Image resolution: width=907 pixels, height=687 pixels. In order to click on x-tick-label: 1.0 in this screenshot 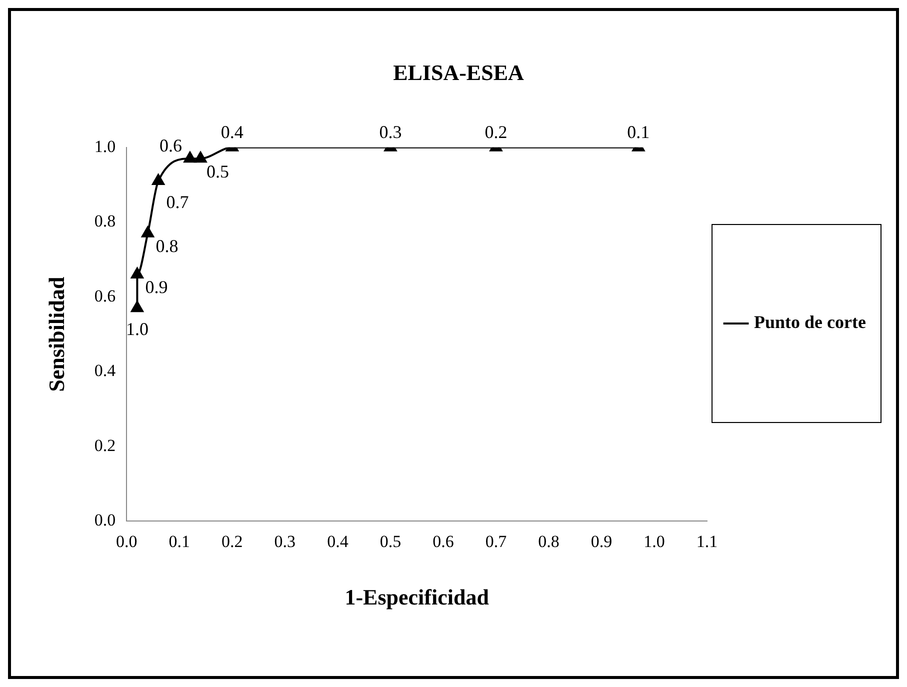, I will do `click(654, 541)`.